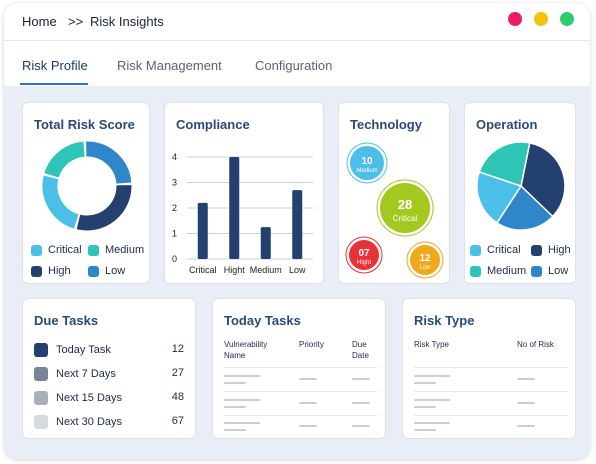 The height and width of the screenshot is (464, 596). What do you see at coordinates (405, 218) in the screenshot?
I see `bubble-label: Critical` at bounding box center [405, 218].